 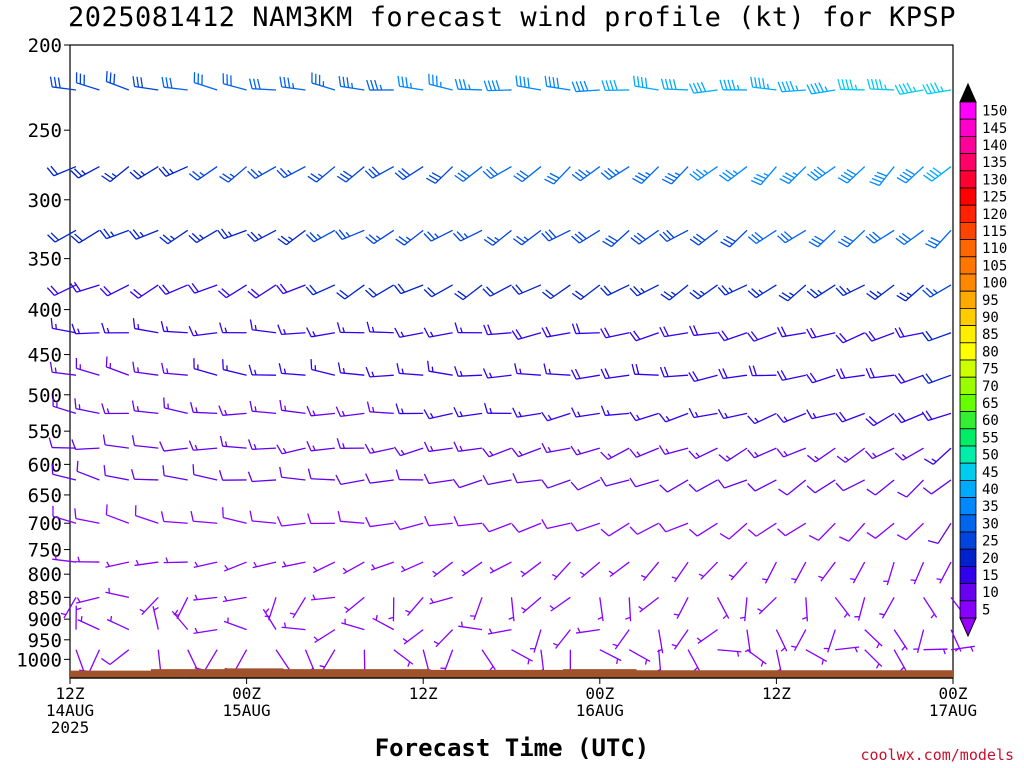 What do you see at coordinates (423, 693) in the screenshot?
I see `x-tick-label: 12Z` at bounding box center [423, 693].